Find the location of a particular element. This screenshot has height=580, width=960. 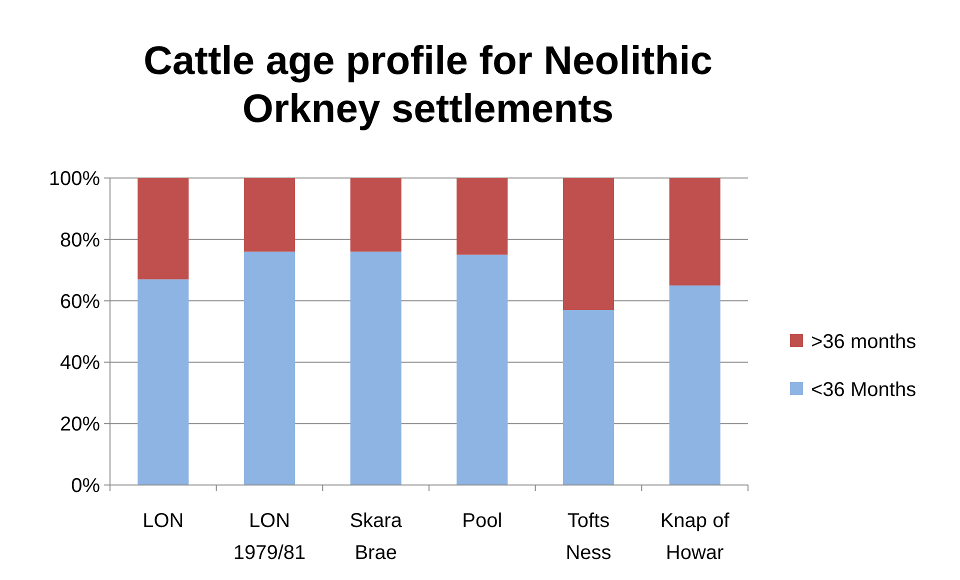

y-tick-label: 40% is located at coordinates (80, 363).